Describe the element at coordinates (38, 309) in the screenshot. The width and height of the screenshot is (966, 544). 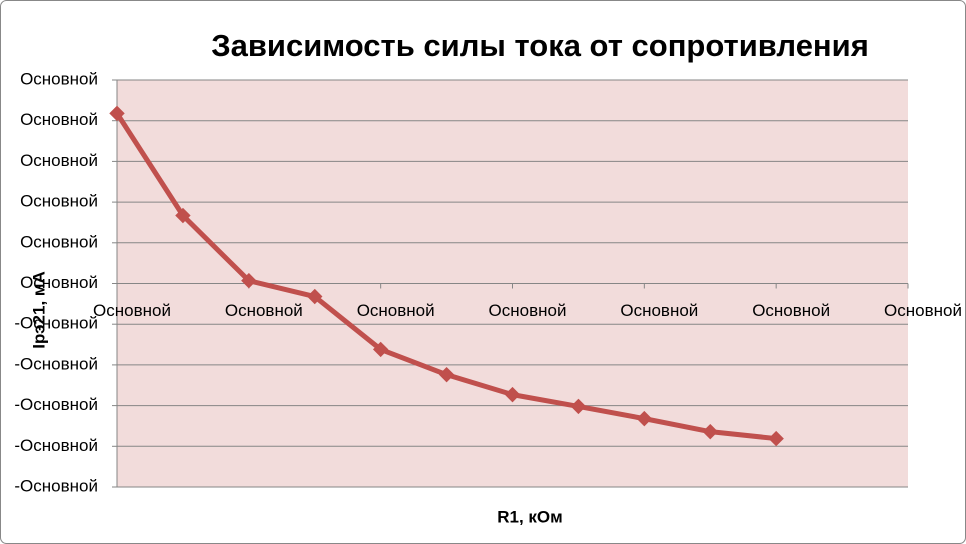
I see `y-axis-label: Iрэ21, мА` at that location.